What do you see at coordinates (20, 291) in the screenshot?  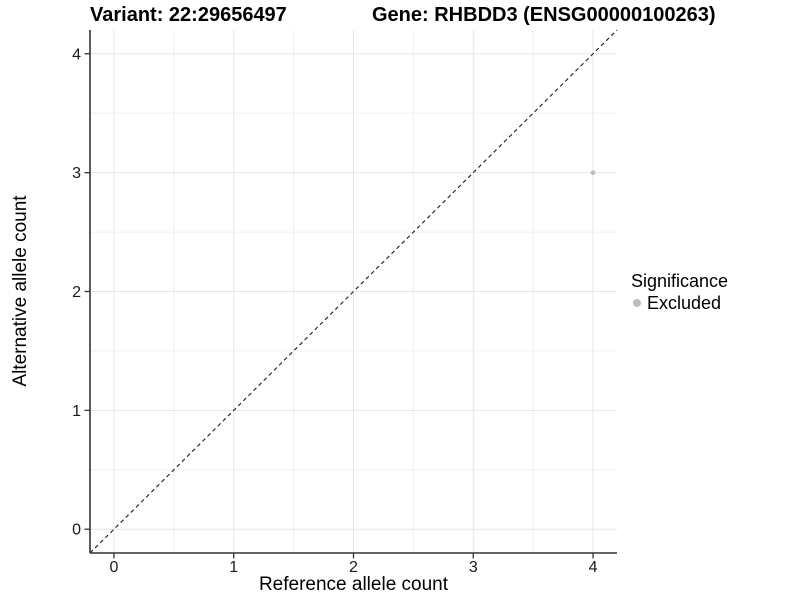 I see `y-axis-title: Alternative allele count` at bounding box center [20, 291].